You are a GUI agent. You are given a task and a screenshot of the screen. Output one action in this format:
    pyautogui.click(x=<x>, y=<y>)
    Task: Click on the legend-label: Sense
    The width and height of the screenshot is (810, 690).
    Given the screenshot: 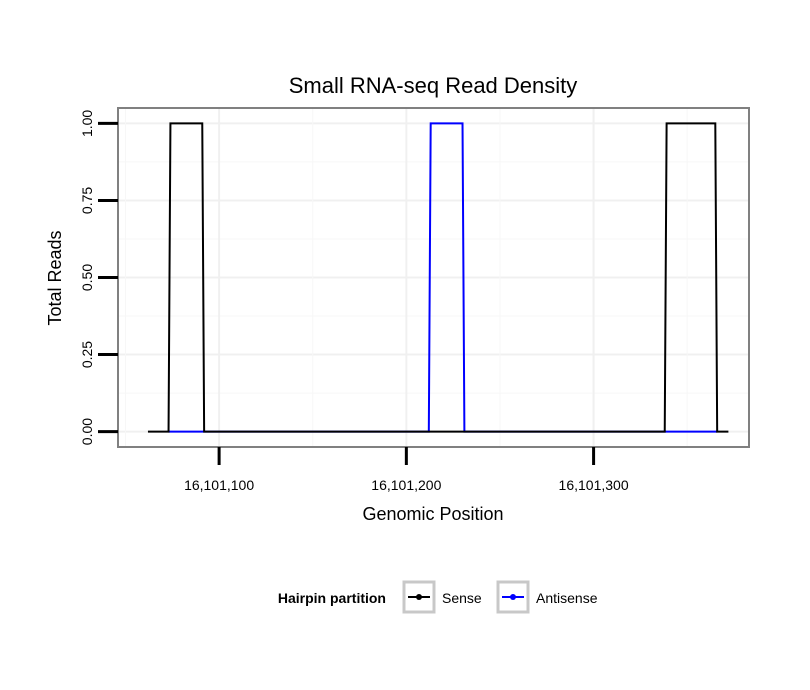 What is the action you would take?
    pyautogui.click(x=462, y=598)
    